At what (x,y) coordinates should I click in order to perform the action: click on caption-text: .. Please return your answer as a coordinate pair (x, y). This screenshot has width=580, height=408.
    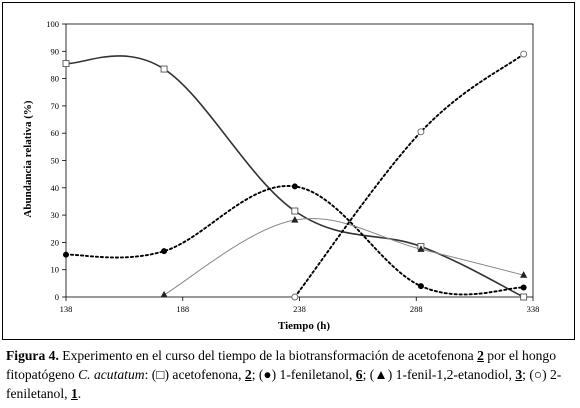
    Looking at the image, I should click on (79, 393).